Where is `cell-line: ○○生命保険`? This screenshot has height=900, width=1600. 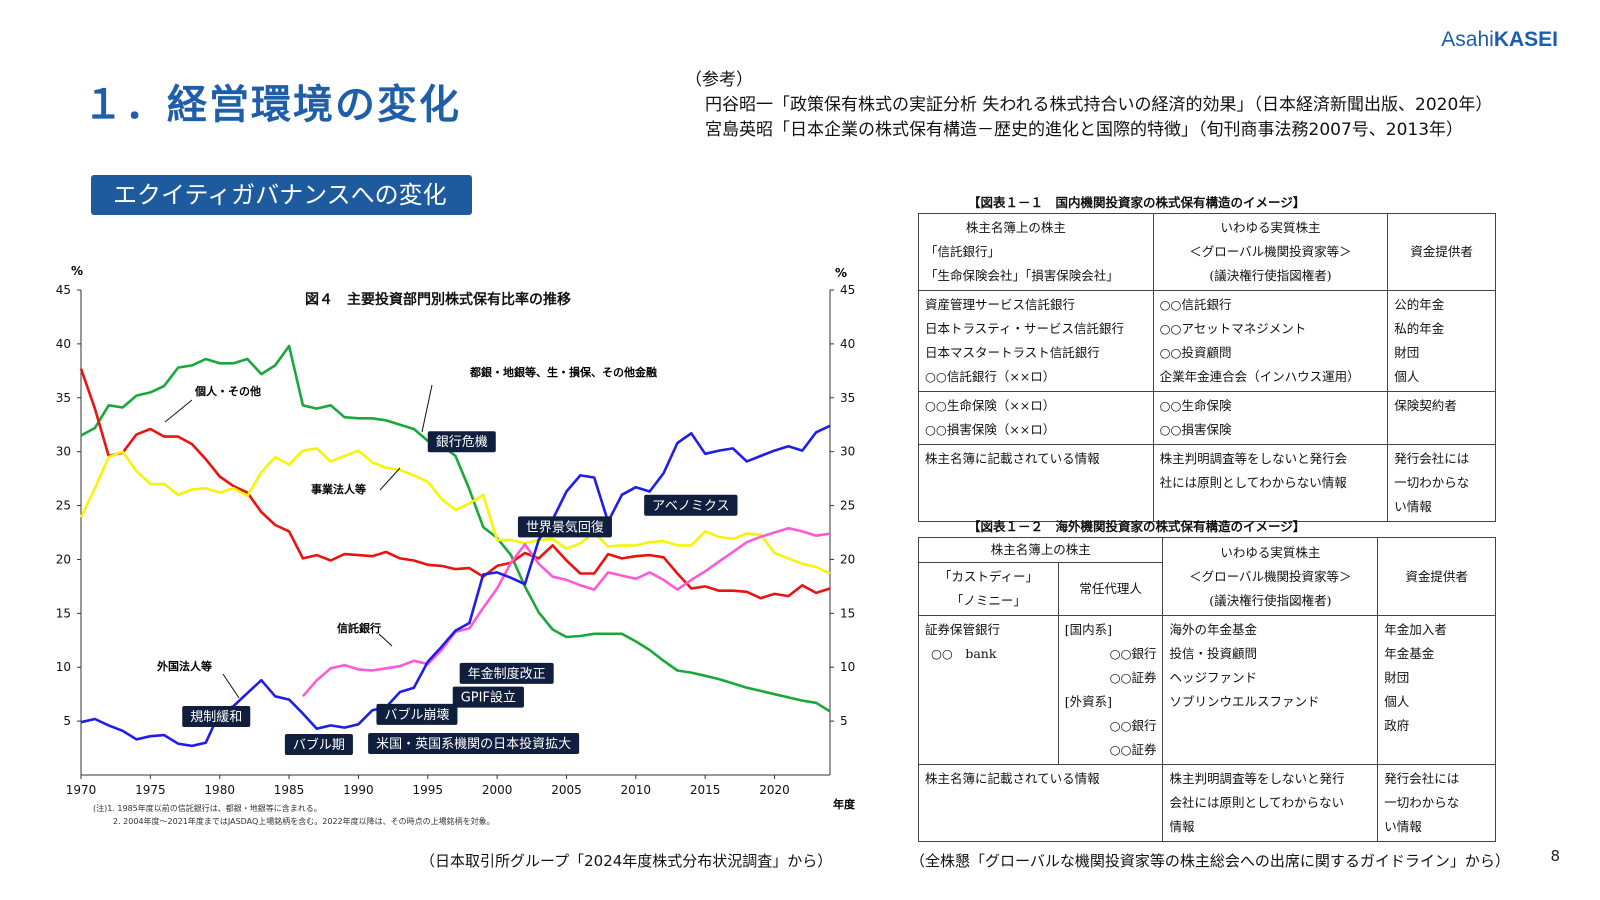
cell-line: ○○生命保険 is located at coordinates (1195, 405).